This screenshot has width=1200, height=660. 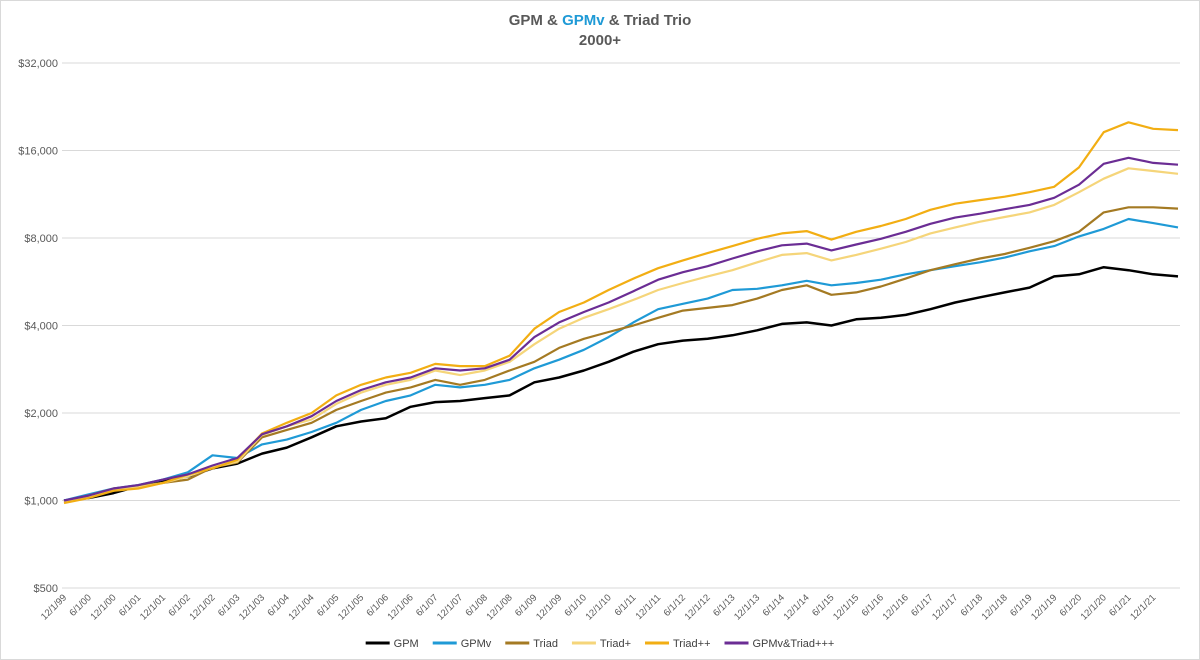 What do you see at coordinates (153, 607) in the screenshot?
I see `x-tick-label: 12/1/01` at bounding box center [153, 607].